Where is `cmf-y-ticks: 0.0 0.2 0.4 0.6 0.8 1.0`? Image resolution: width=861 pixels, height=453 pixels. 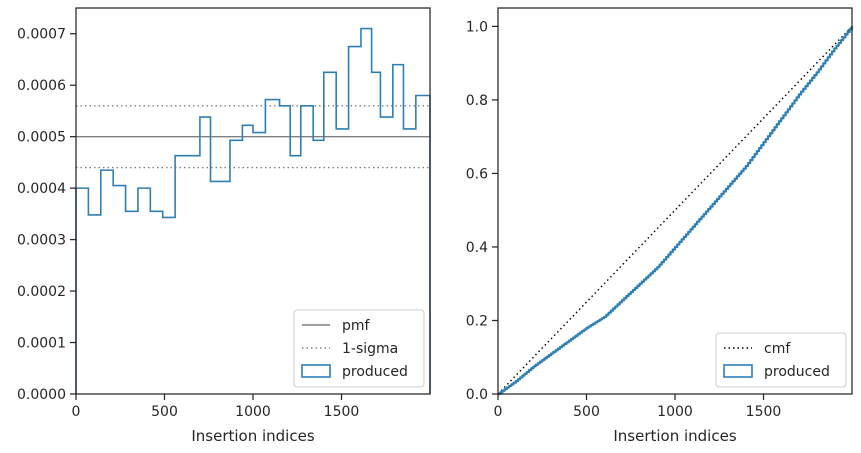 cmf-y-ticks: 0.0 0.2 0.4 0.6 0.8 1.0 is located at coordinates (482, 211).